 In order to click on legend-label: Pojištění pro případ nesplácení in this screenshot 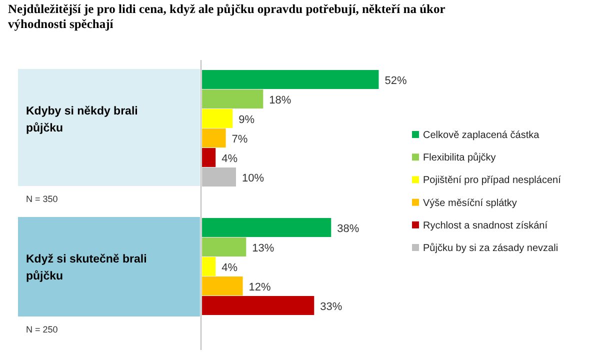, I will do `click(492, 180)`.